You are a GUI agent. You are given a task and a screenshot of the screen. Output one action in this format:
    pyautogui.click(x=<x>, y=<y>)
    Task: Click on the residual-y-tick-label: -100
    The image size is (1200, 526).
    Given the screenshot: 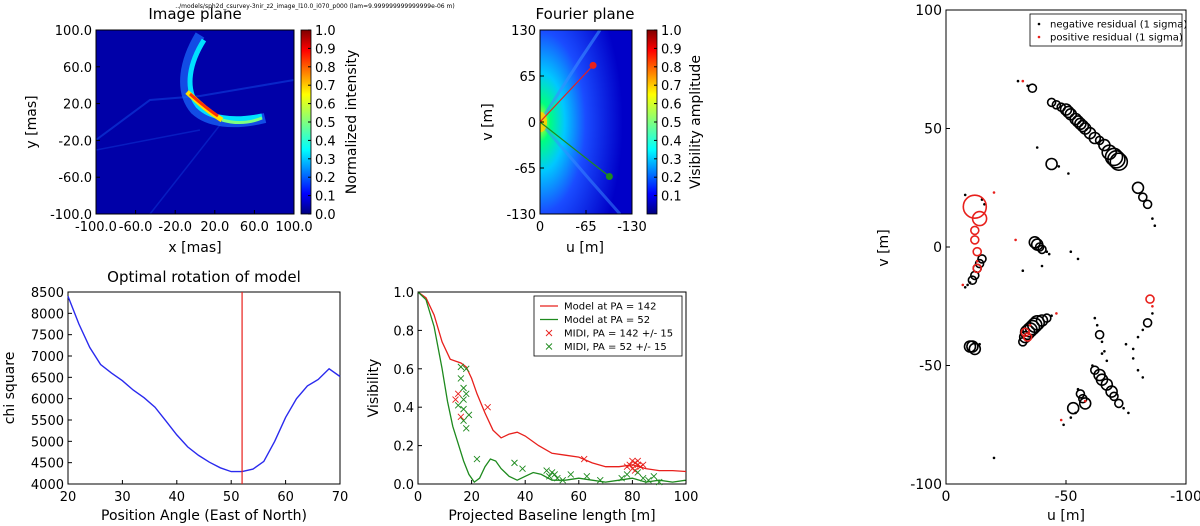 What is the action you would take?
    pyautogui.click(x=926, y=485)
    